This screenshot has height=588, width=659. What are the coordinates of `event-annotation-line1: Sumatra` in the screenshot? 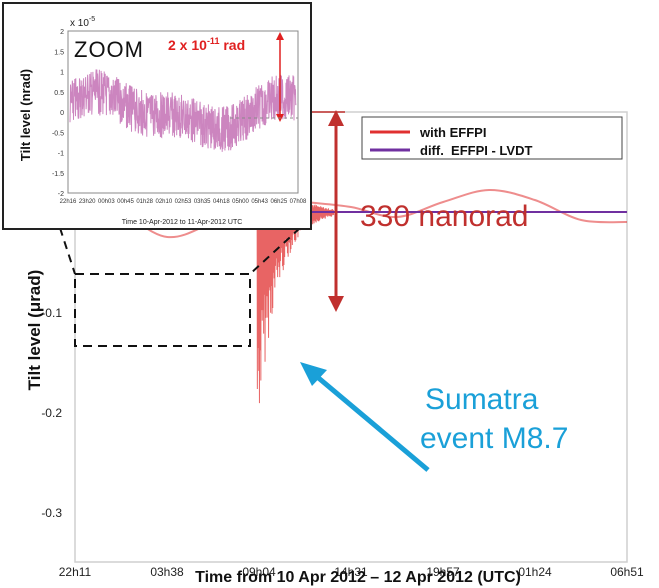 It's located at (482, 399).